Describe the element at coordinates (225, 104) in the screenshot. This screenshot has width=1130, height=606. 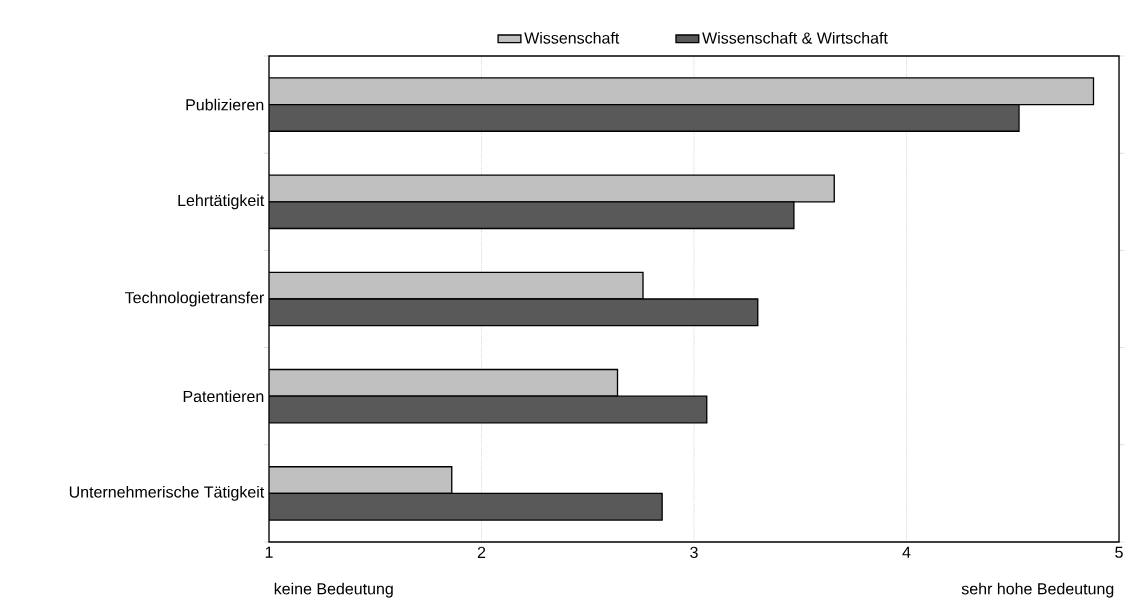
I see `y-tick-label: Publizieren` at that location.